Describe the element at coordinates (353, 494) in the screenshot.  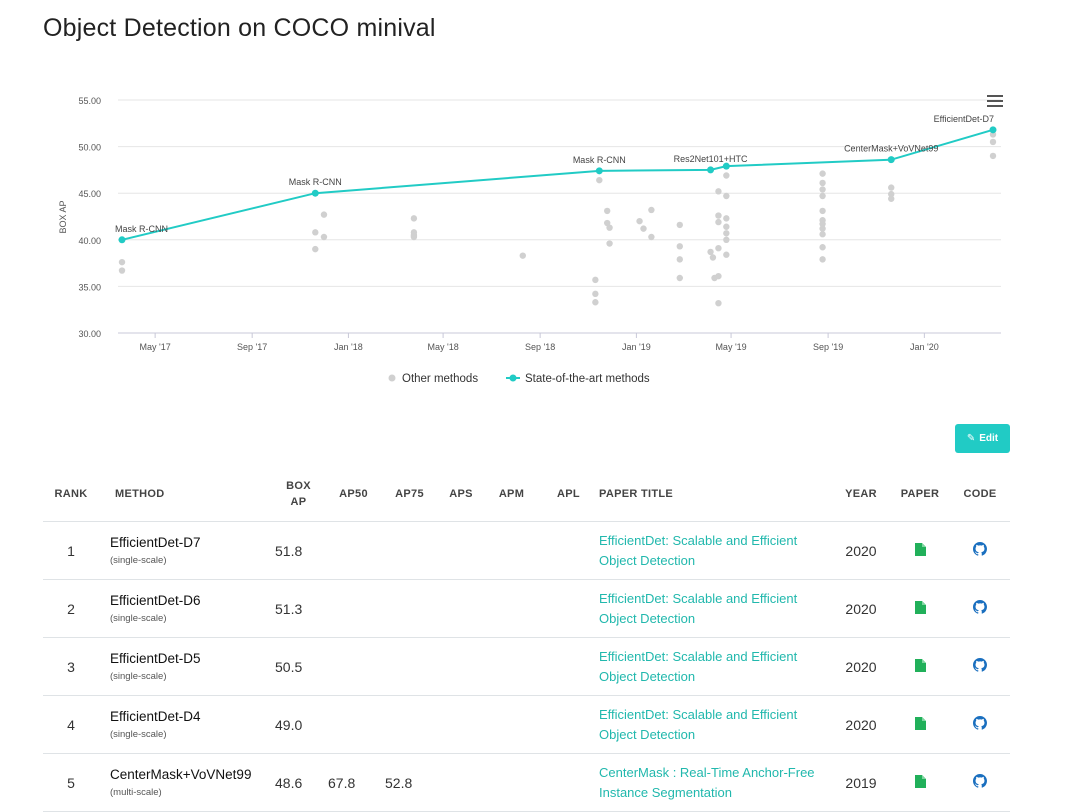
I see `col-ap50: AP50` at that location.